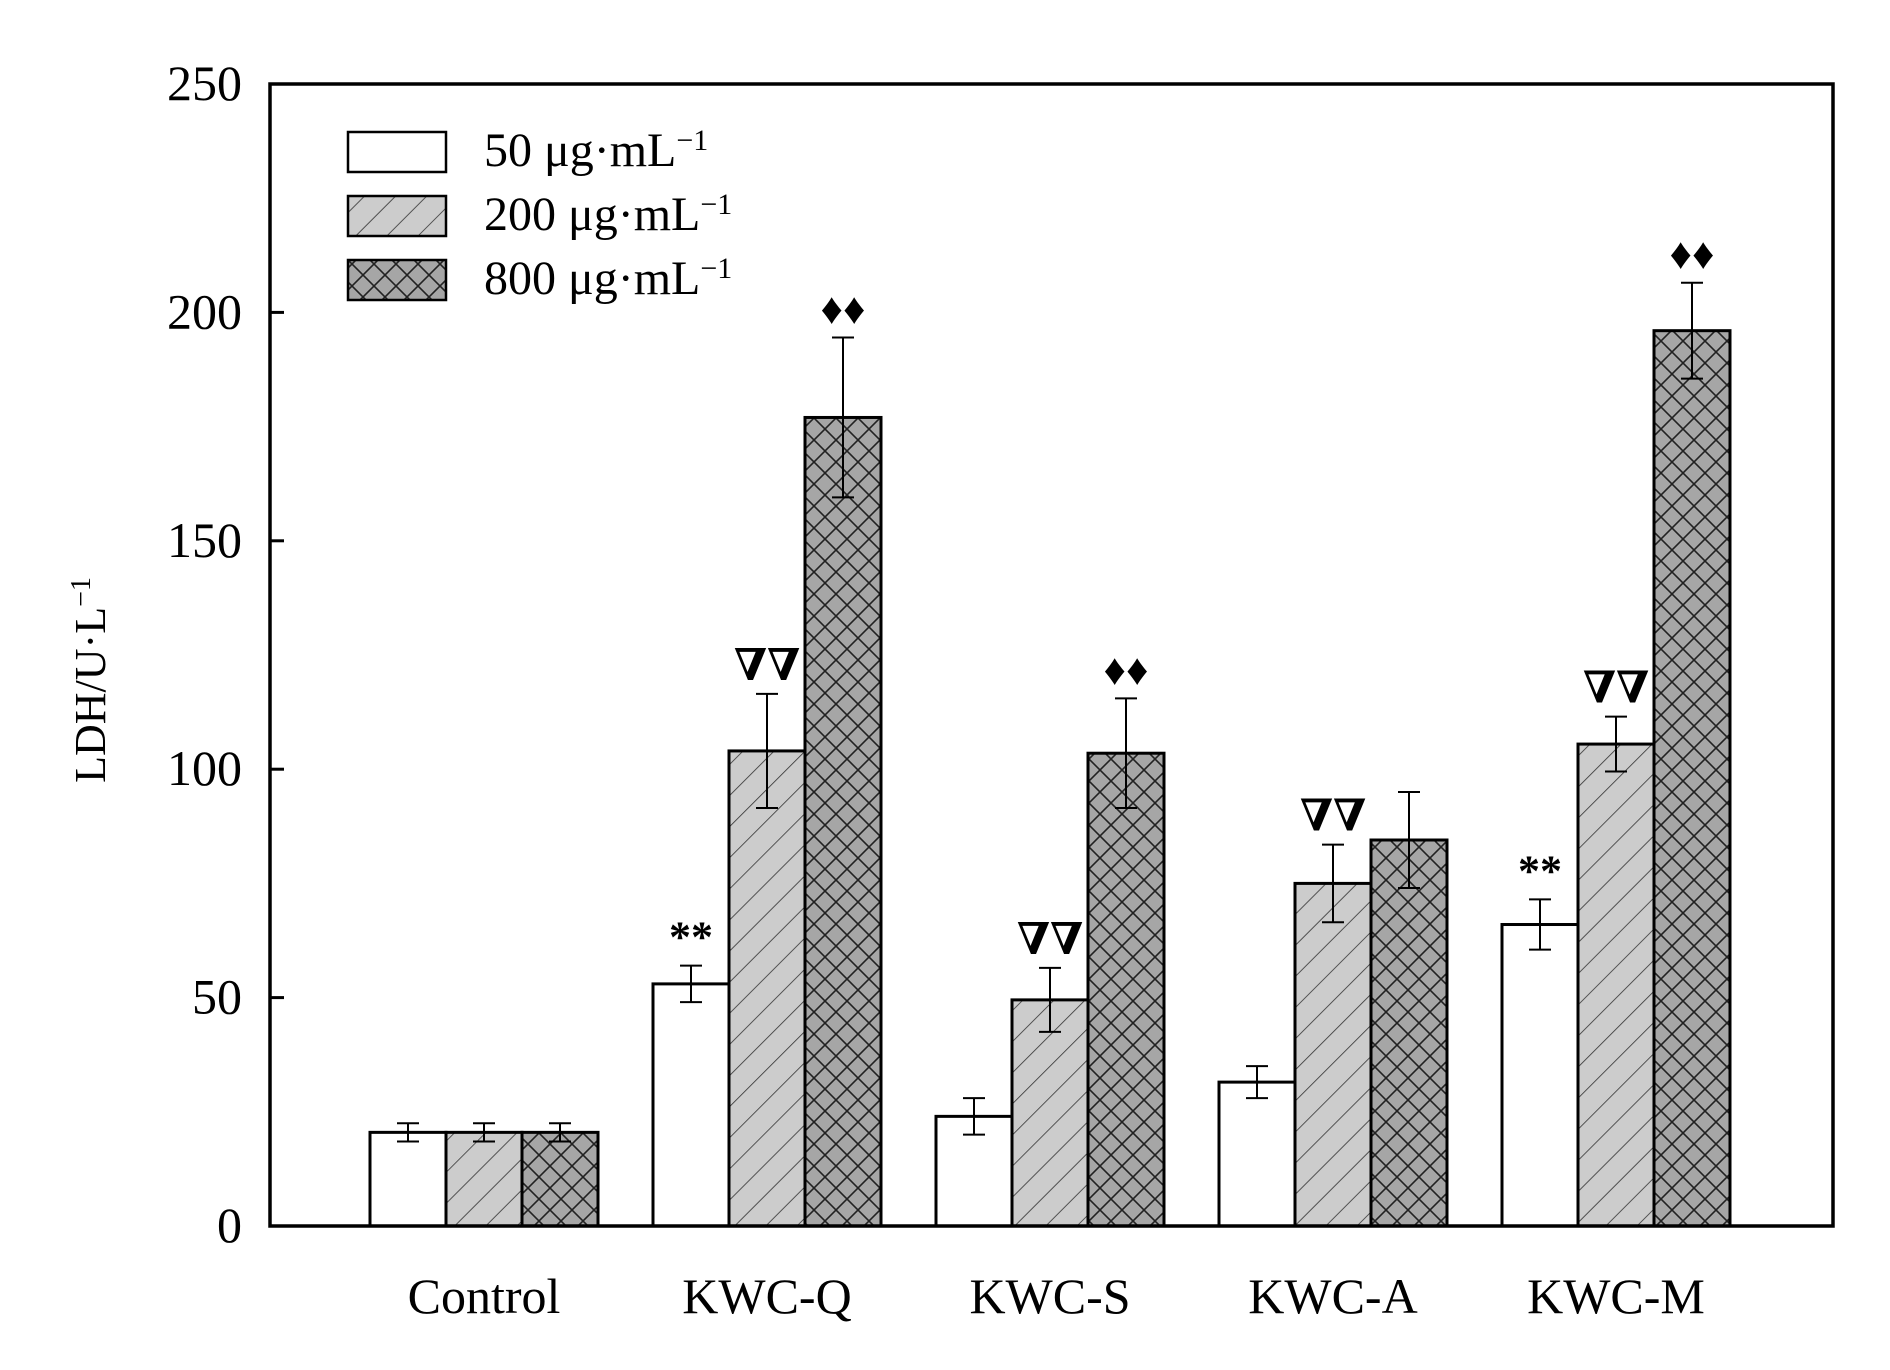  What do you see at coordinates (596, 151) in the screenshot?
I see `legend-label: 50 μg·mL−1` at bounding box center [596, 151].